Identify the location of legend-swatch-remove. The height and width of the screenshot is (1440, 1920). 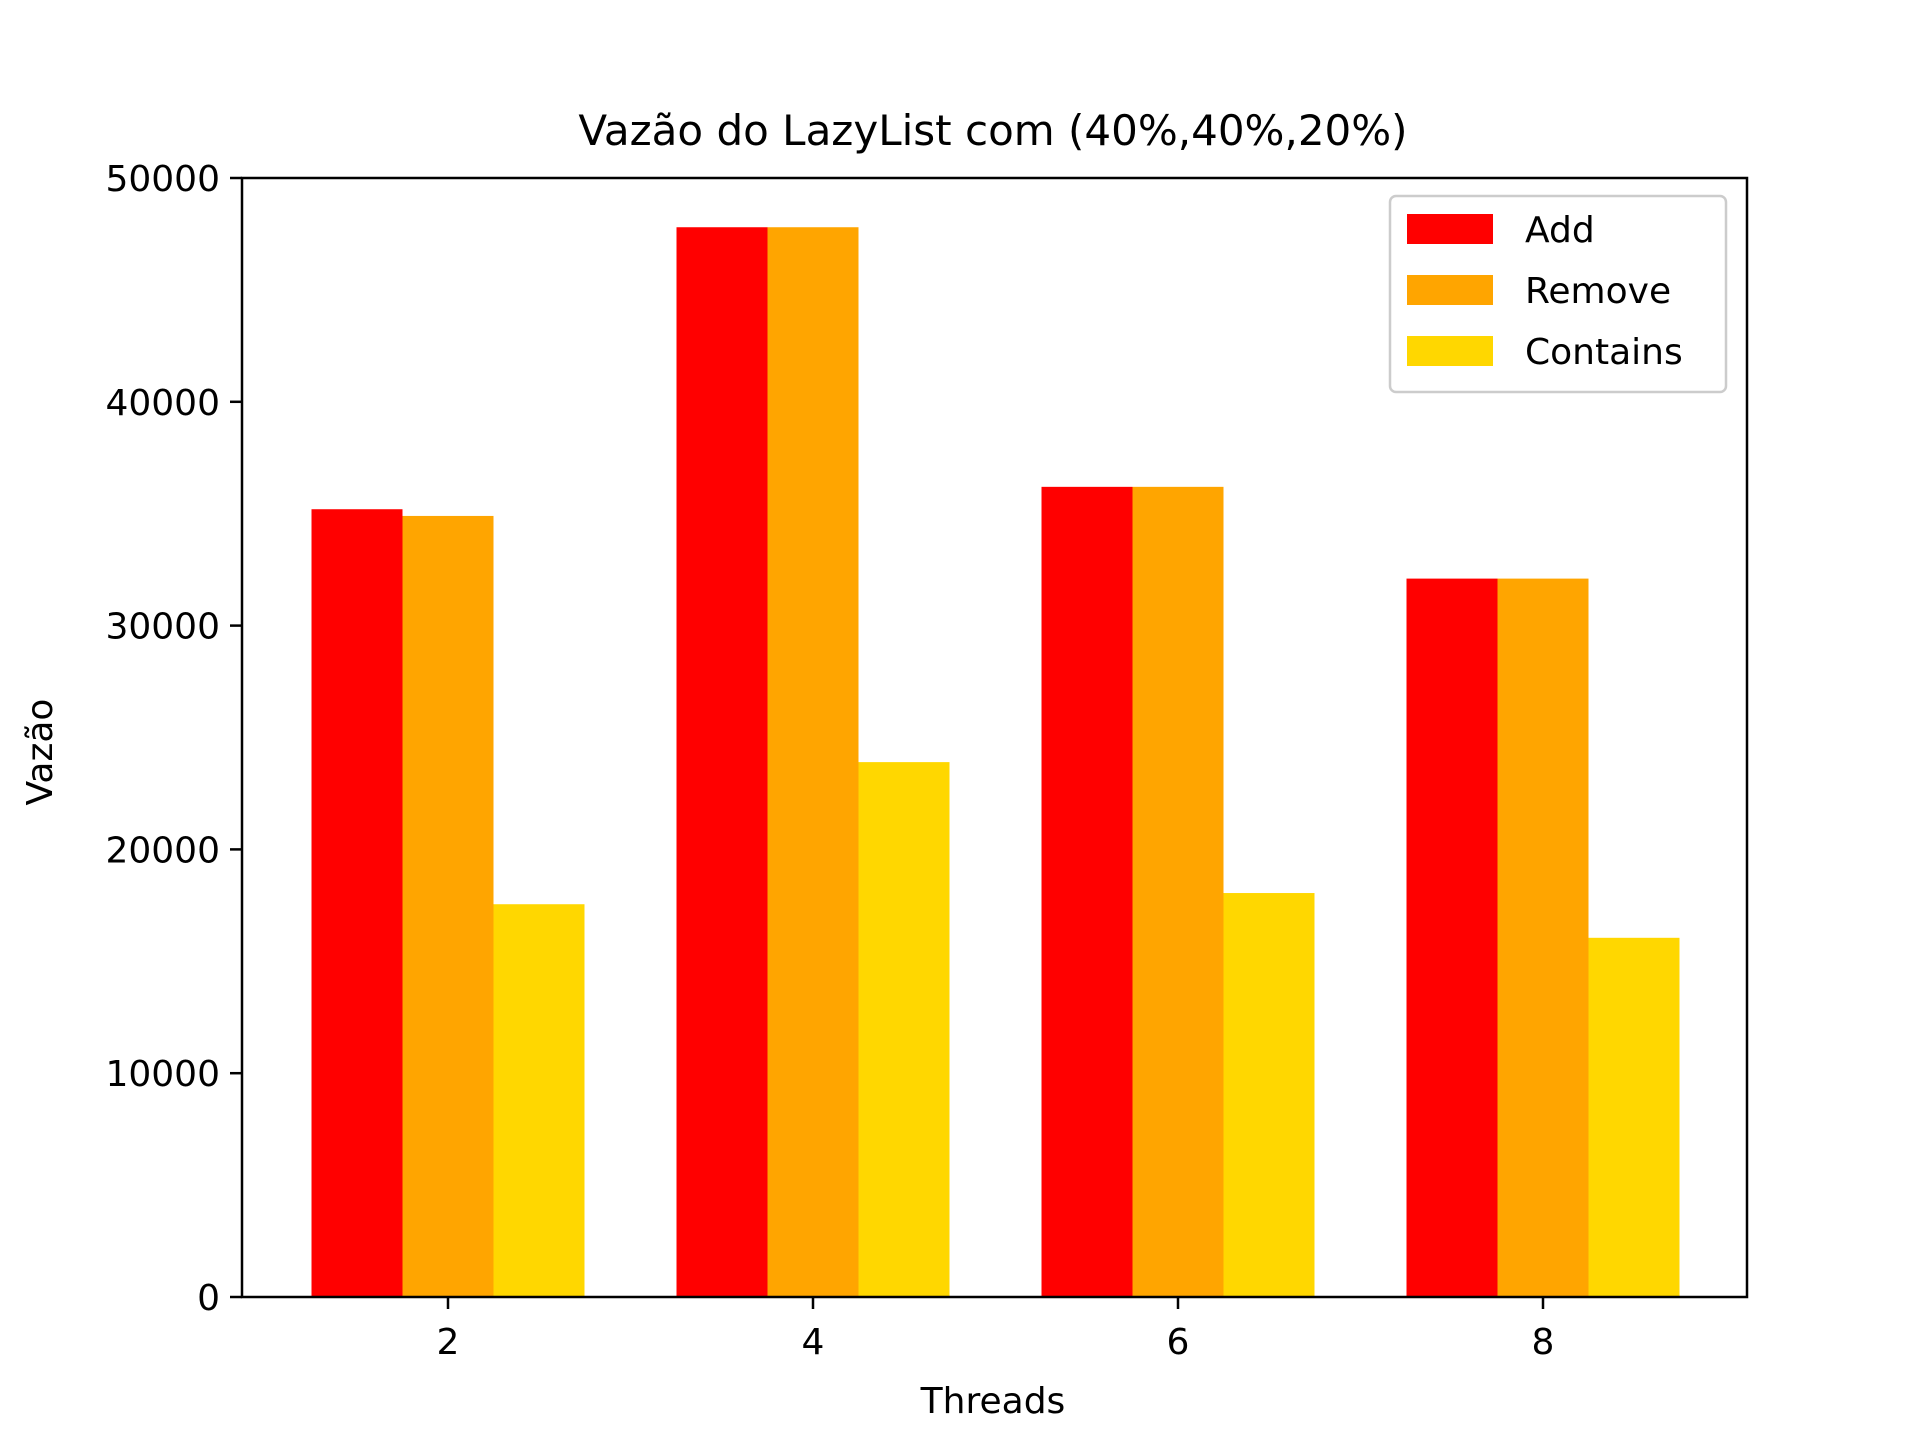
(1450, 290).